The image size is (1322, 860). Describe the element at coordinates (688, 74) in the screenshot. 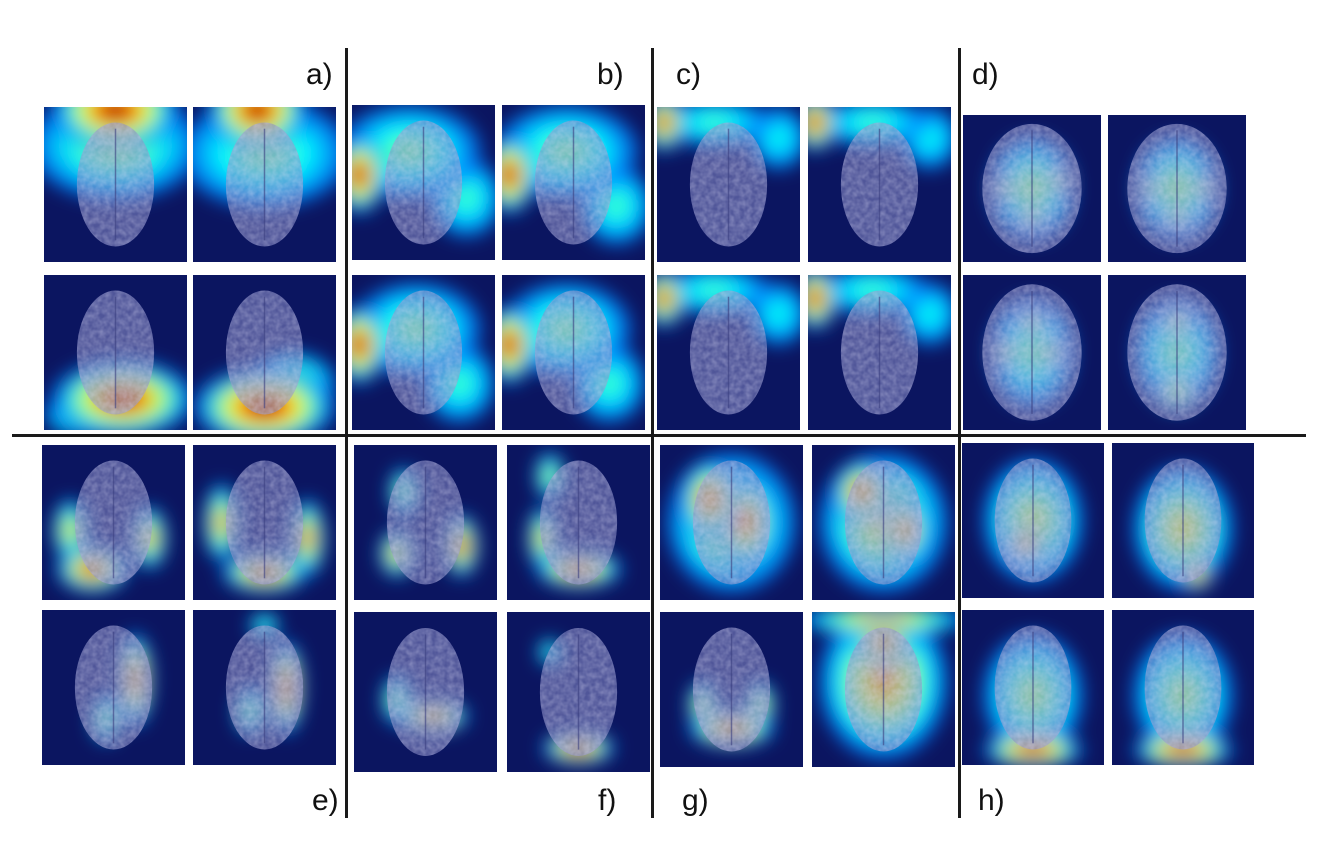

I see `panel-label-c: c)` at that location.